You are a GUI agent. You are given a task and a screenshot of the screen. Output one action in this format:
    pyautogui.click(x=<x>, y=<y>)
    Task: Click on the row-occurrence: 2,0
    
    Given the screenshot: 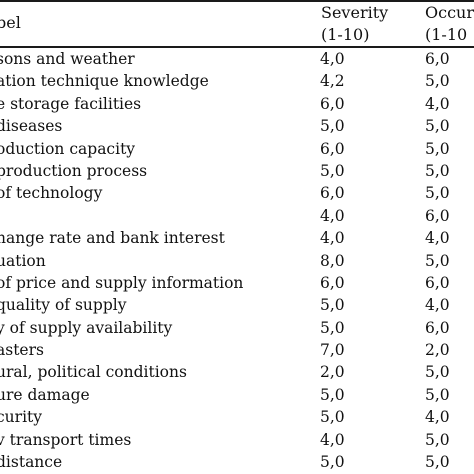 What is the action you would take?
    pyautogui.click(x=437, y=350)
    